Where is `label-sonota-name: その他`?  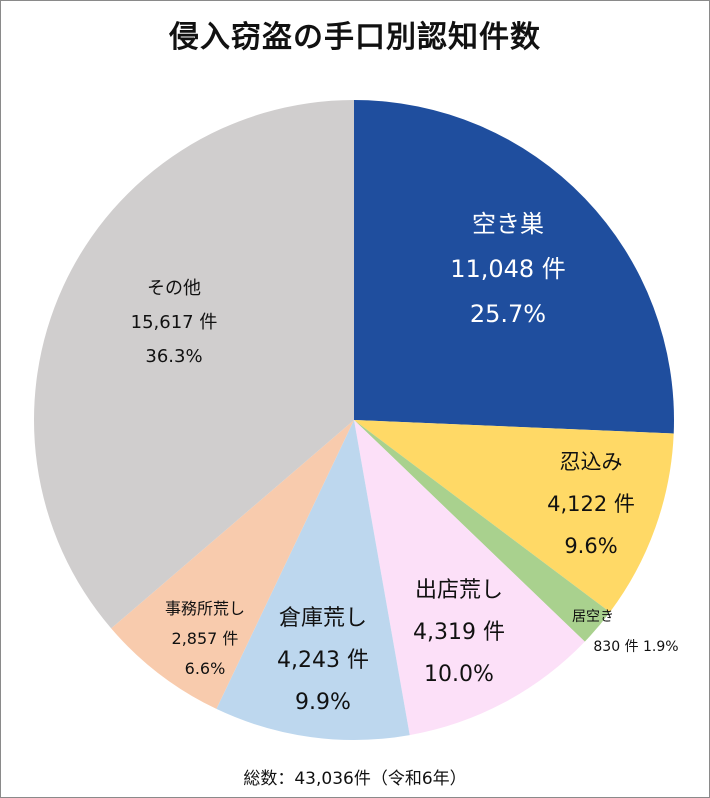 label-sonota-name: その他 is located at coordinates (174, 288).